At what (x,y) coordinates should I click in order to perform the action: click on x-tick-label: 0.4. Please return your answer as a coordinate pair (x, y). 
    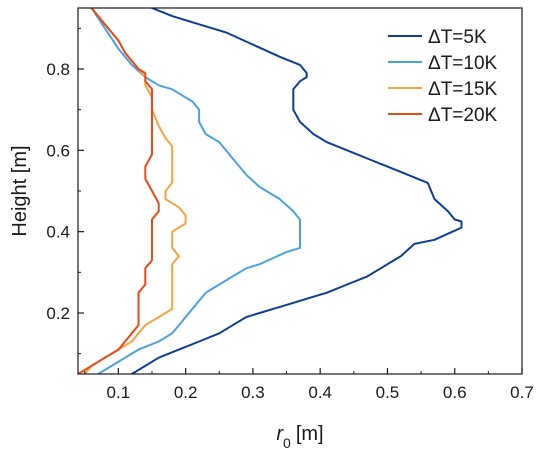
    Looking at the image, I should click on (320, 392).